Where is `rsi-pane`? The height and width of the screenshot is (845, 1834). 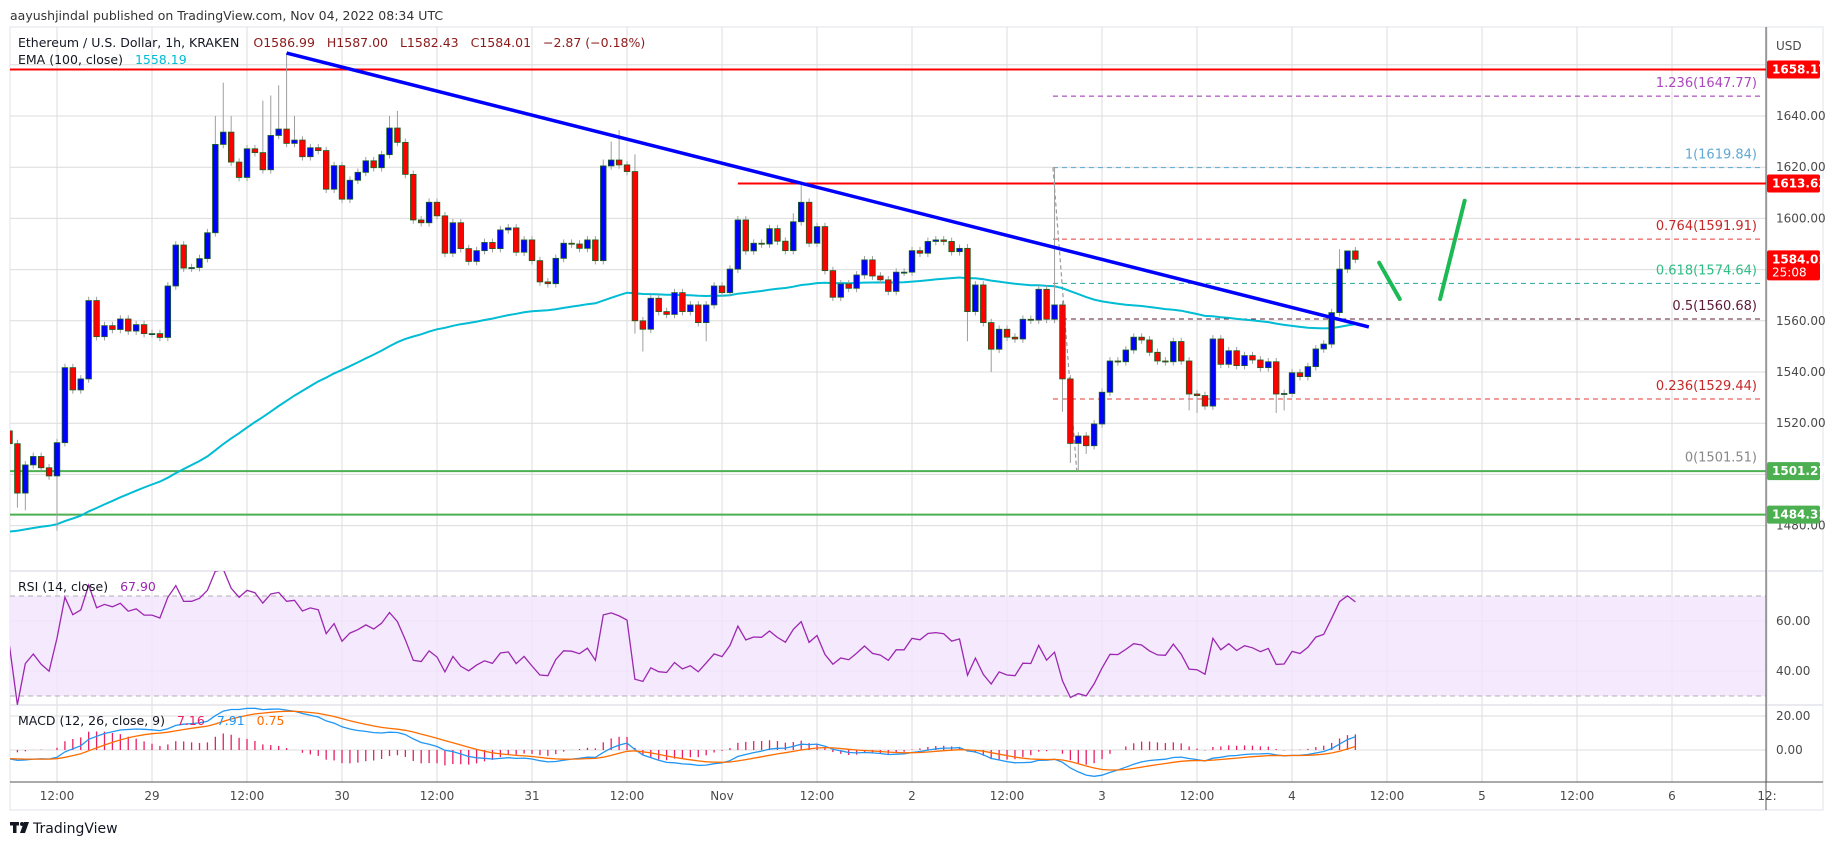
rsi-pane is located at coordinates (683, 637).